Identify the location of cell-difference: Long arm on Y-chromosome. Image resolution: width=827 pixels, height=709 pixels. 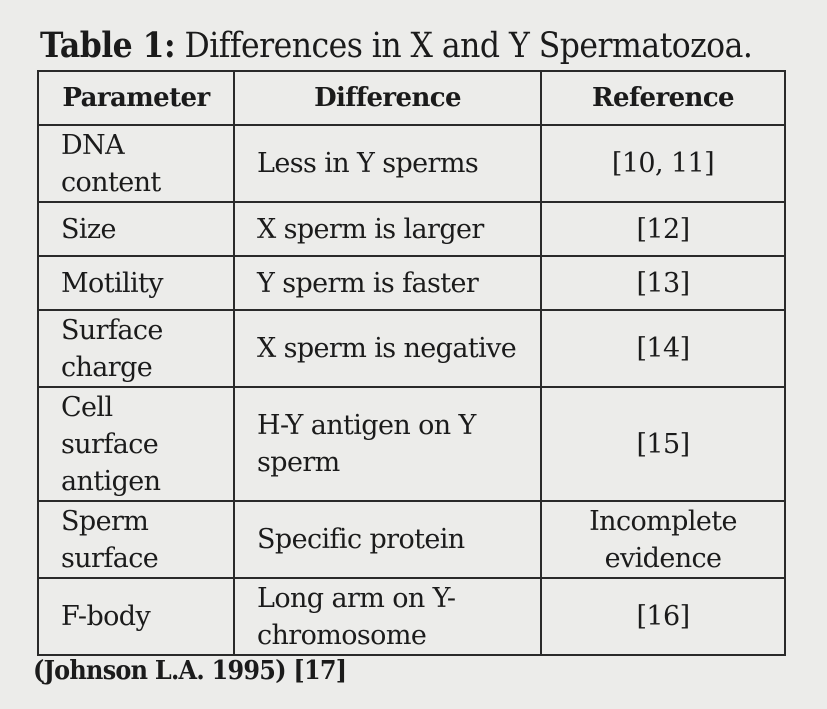
(387, 616).